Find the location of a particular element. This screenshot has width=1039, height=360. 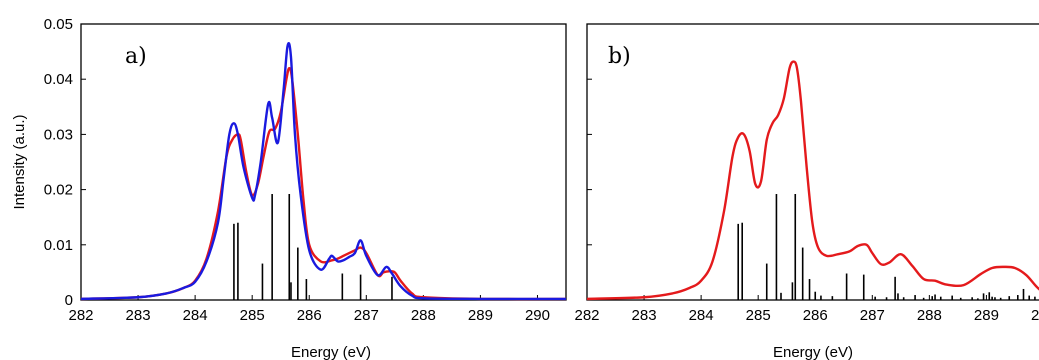

panel-a-x-tick-label: 286 is located at coordinates (309, 315).